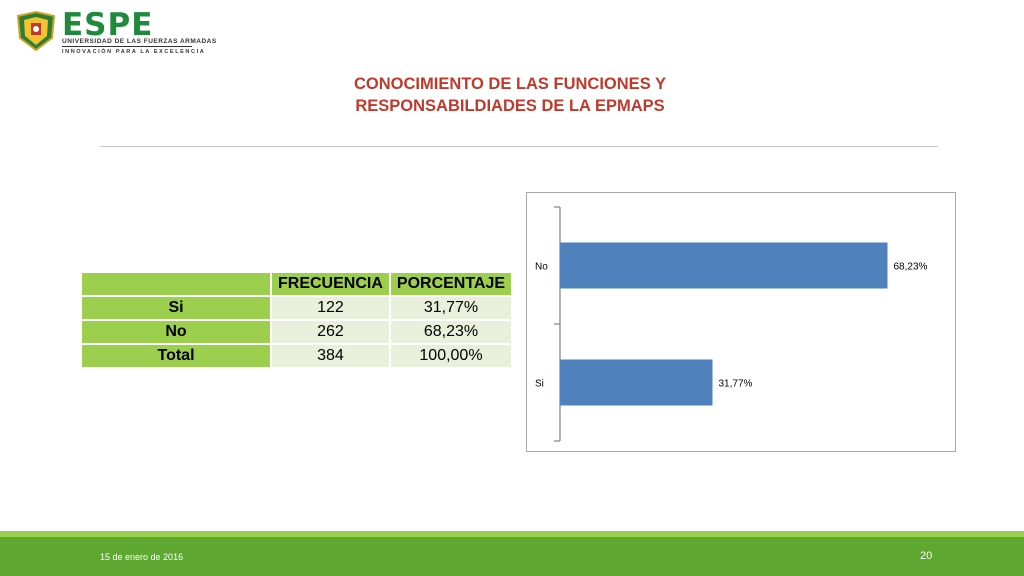  Describe the element at coordinates (451, 284) in the screenshot. I see `table-header-porcentaje: PORCENTAJE` at that location.